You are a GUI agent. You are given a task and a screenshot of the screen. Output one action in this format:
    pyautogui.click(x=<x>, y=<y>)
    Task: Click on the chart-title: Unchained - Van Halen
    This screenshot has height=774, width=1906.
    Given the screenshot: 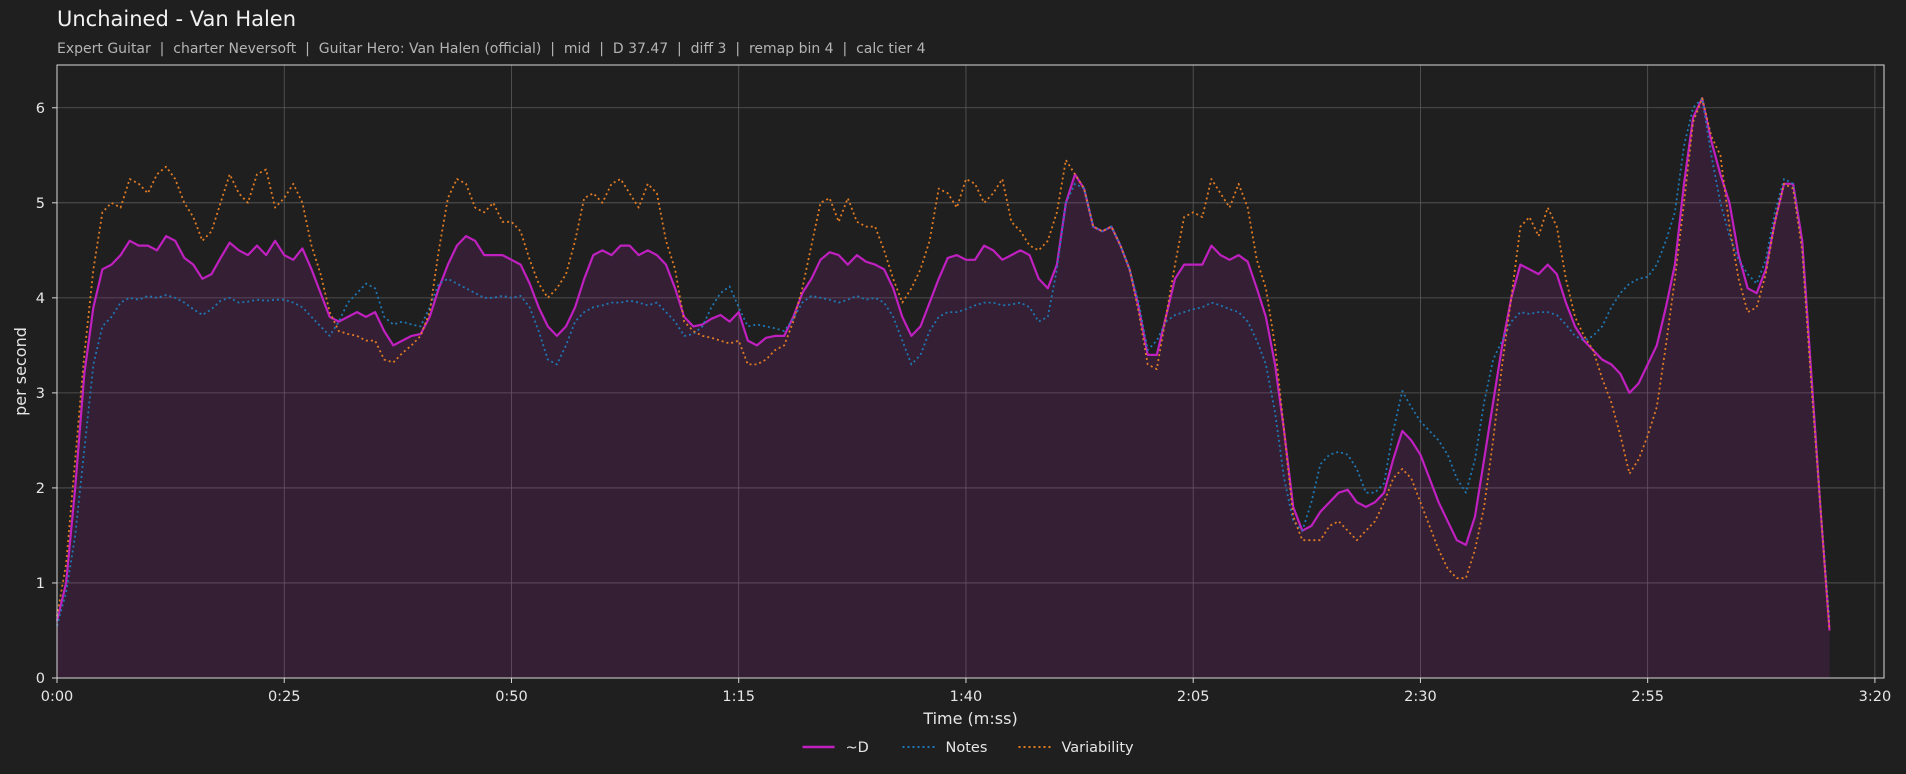 What is the action you would take?
    pyautogui.click(x=177, y=19)
    